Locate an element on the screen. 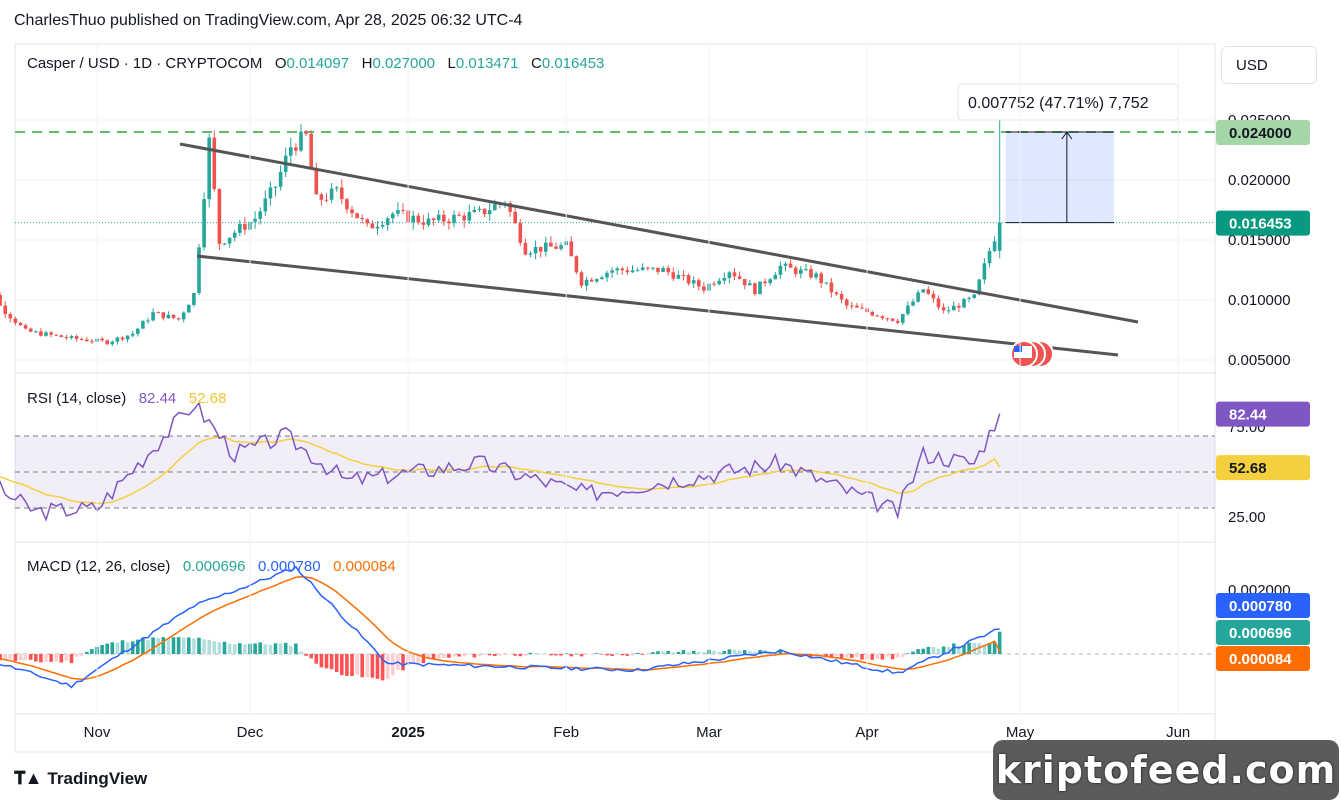 The image size is (1341, 805). time-axis-tick: Nov is located at coordinates (97, 732).